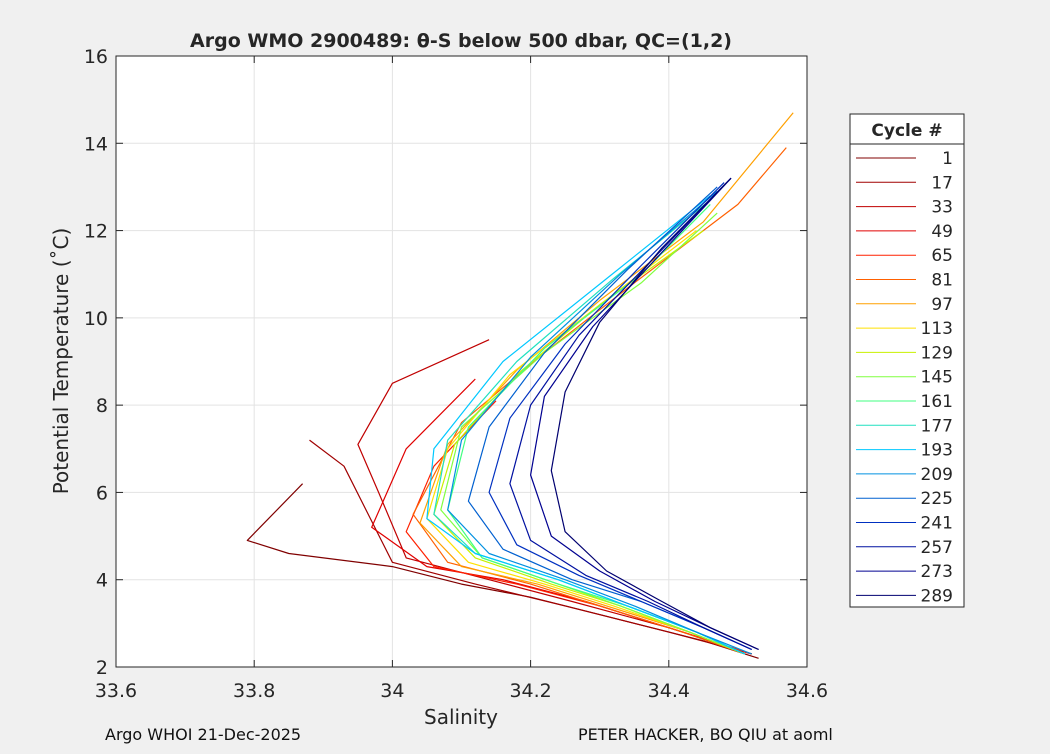  Describe the element at coordinates (937, 596) in the screenshot. I see `legend-entry-label: 289` at that location.